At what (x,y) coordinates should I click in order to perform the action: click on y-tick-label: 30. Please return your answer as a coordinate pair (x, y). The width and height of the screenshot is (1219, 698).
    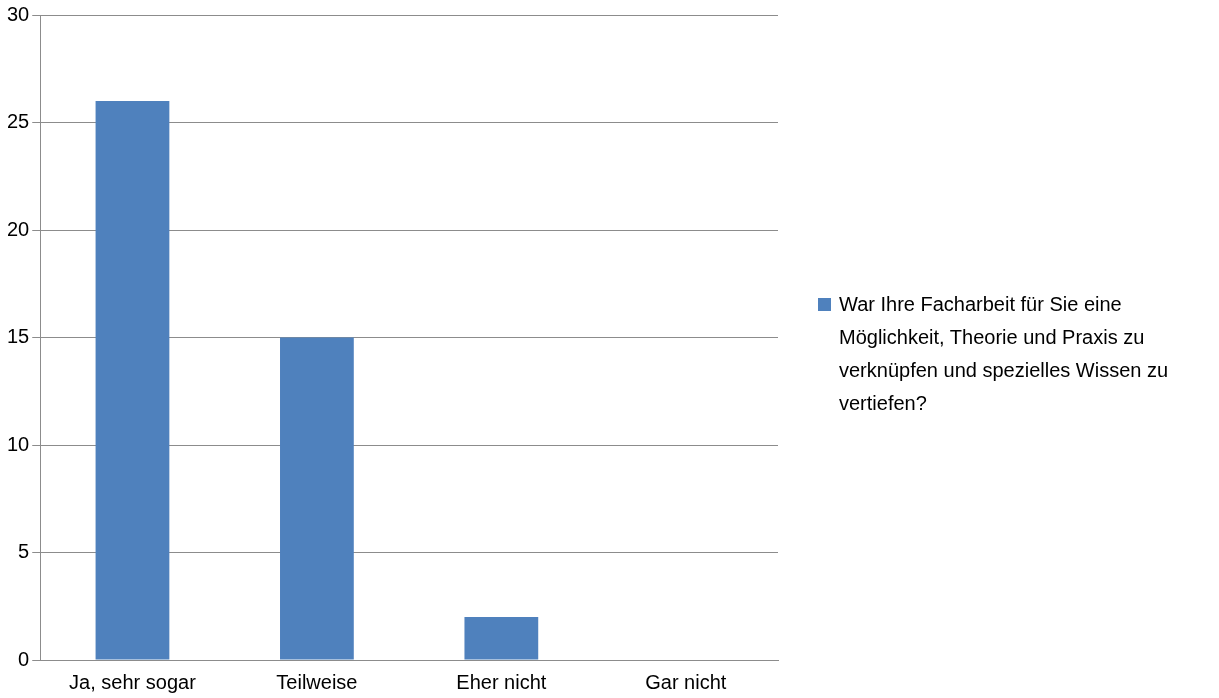
    Looking at the image, I should click on (18, 13).